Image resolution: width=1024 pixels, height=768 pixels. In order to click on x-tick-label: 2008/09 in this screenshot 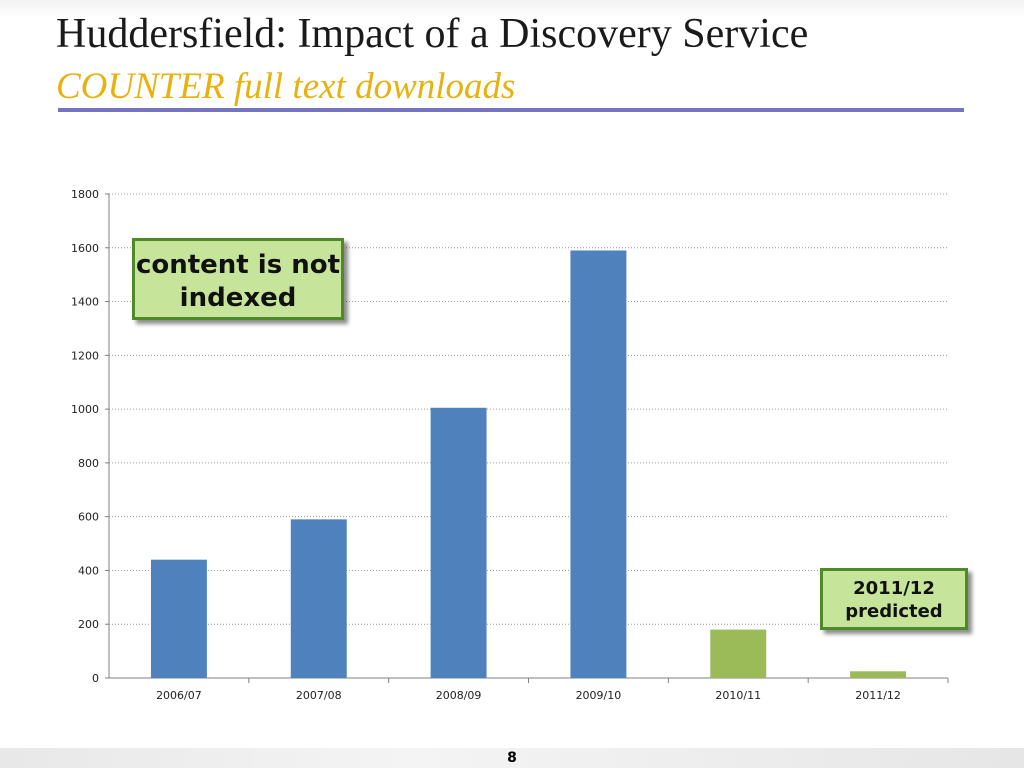, I will do `click(459, 695)`.